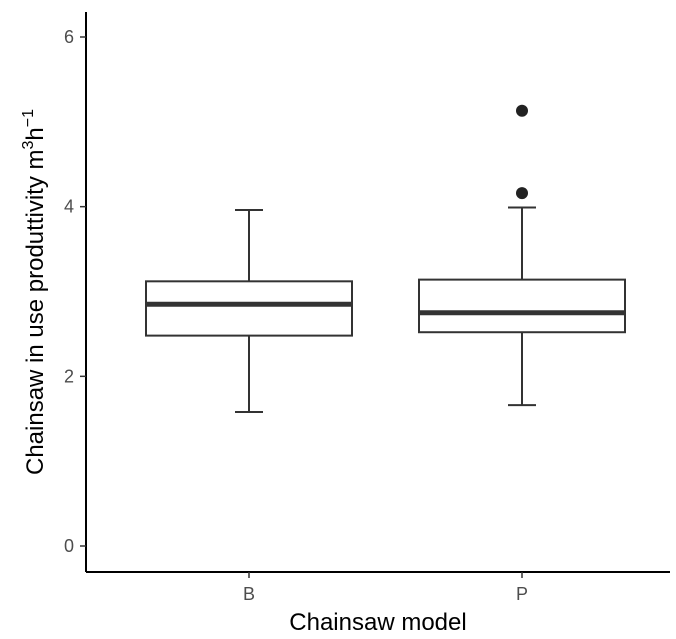  What do you see at coordinates (522, 594) in the screenshot?
I see `x-tick-label: P` at bounding box center [522, 594].